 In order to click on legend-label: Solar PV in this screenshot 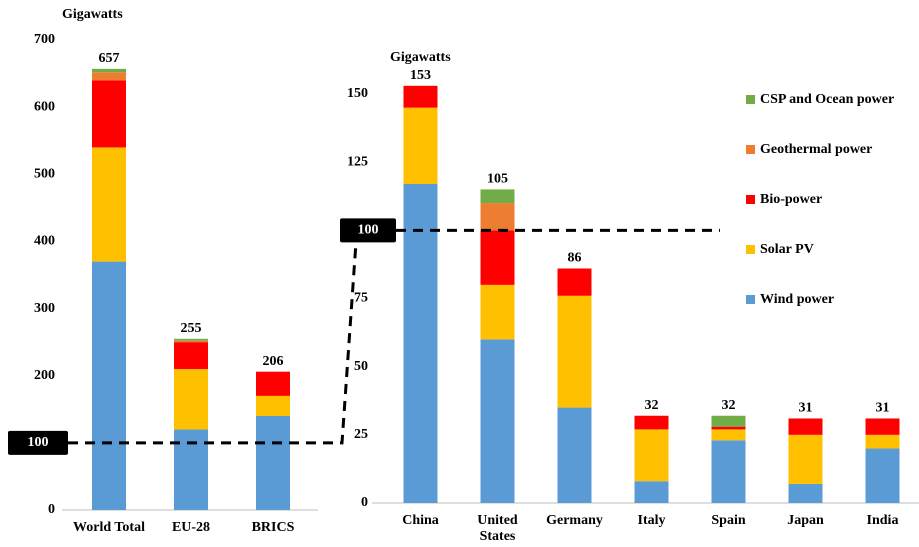, I will do `click(787, 249)`.